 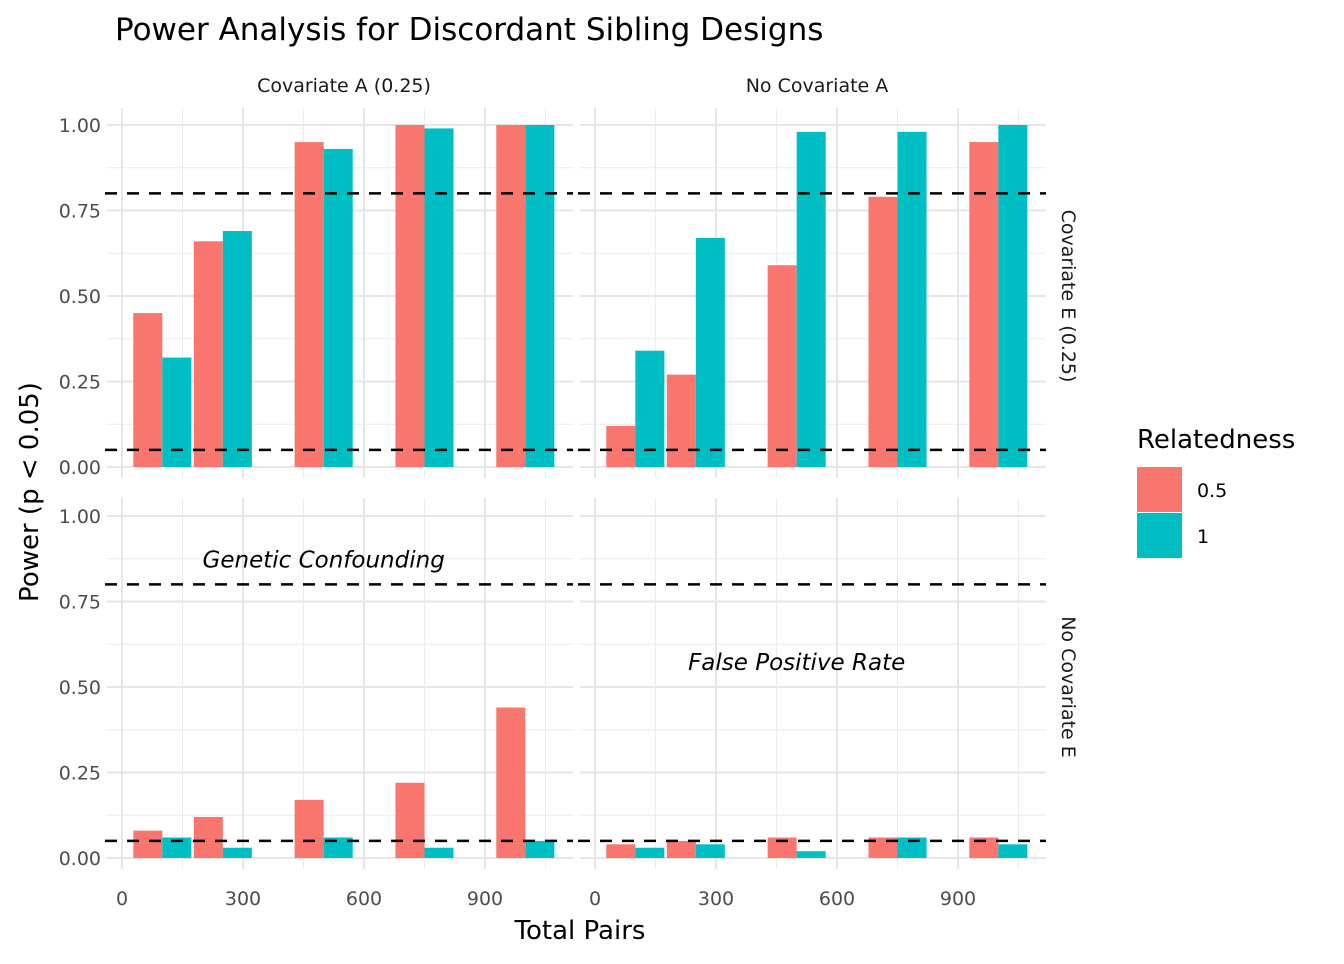 I want to click on legend-label-1: 1, so click(x=1203, y=537).